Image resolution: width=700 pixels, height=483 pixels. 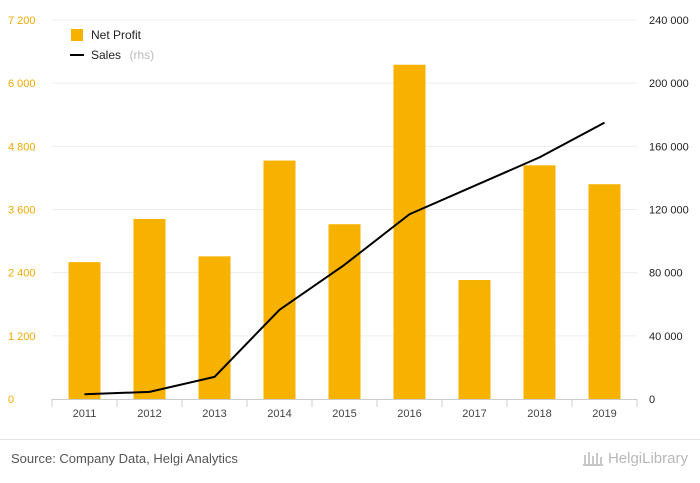 I want to click on x-tick-label: 2017, so click(x=474, y=414).